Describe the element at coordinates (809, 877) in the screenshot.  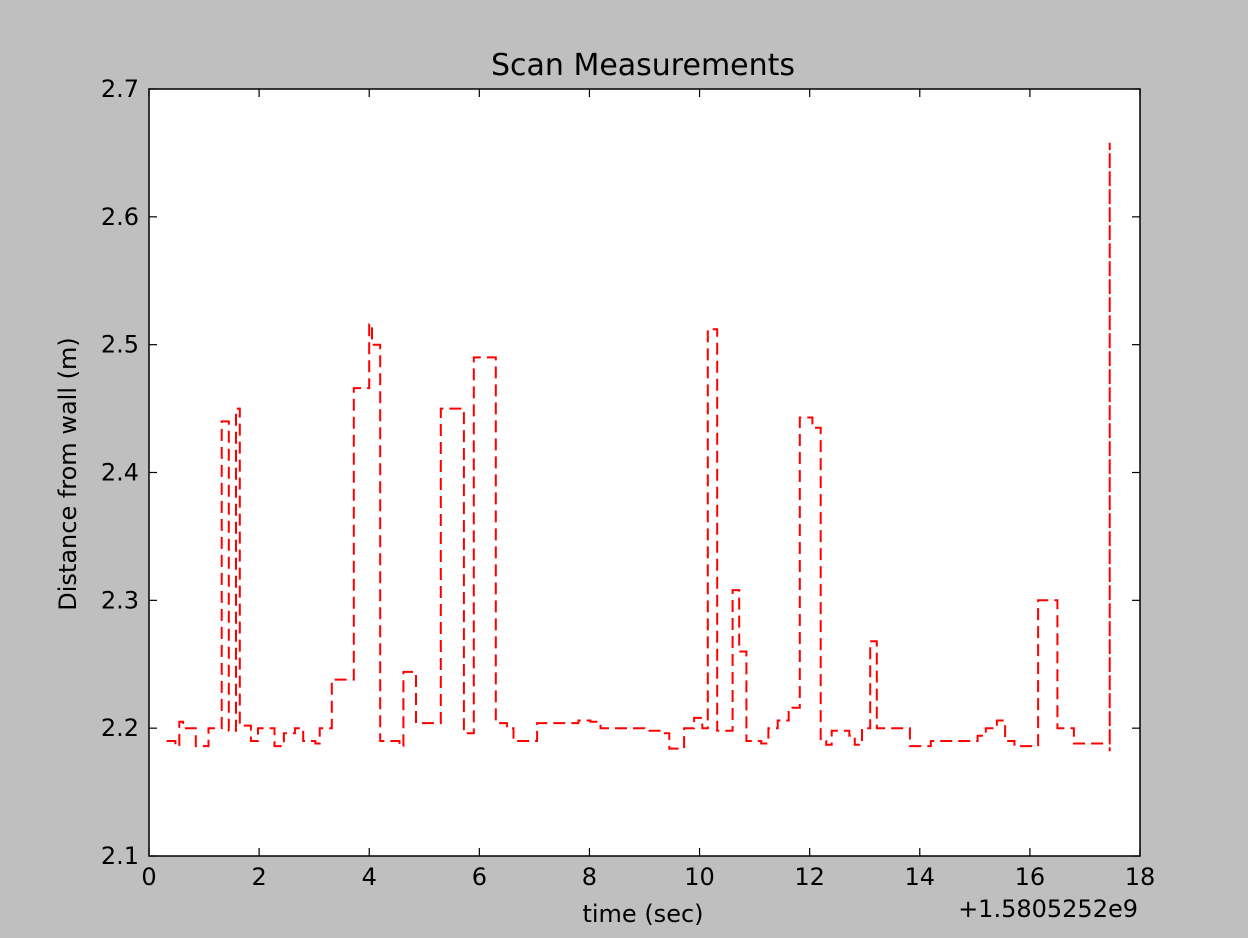
I see `x-tick-label: 12` at that location.